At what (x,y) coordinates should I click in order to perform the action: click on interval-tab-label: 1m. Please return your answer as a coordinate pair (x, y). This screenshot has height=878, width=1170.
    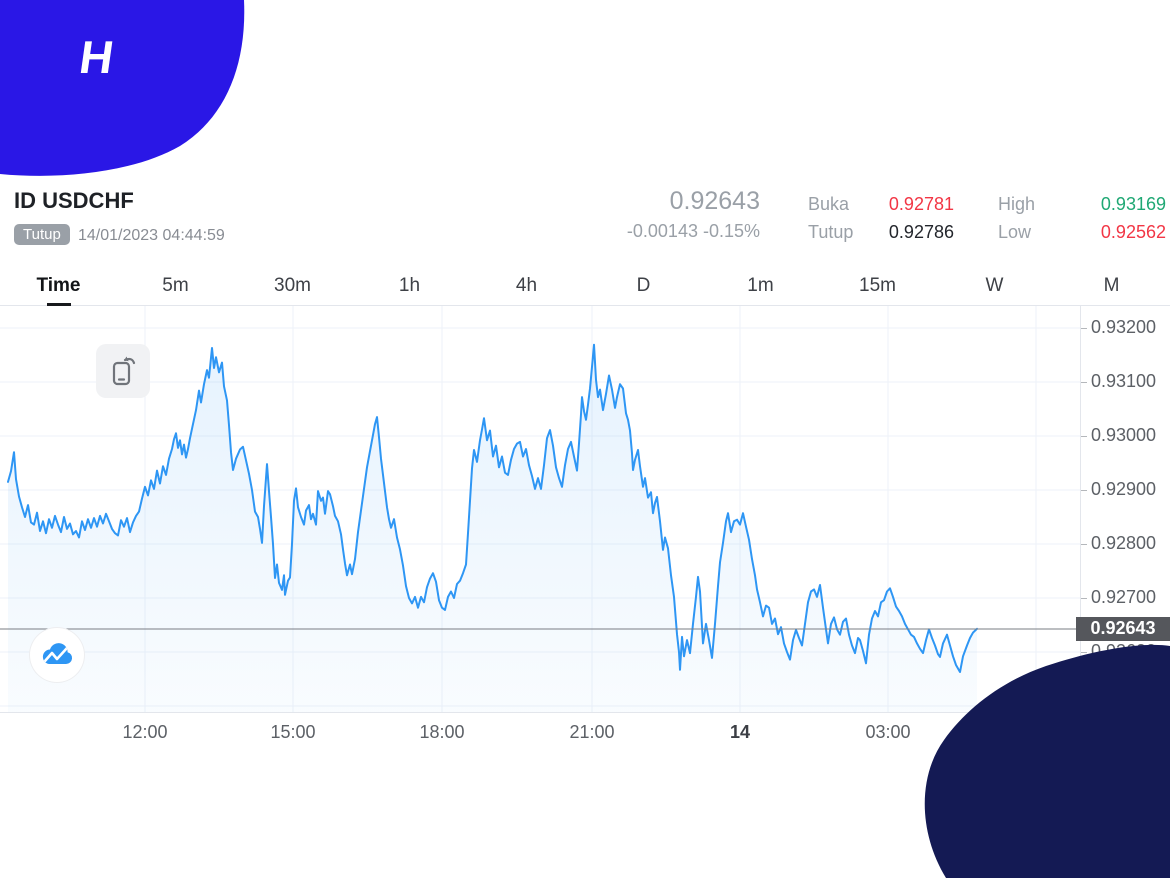
    Looking at the image, I should click on (760, 285).